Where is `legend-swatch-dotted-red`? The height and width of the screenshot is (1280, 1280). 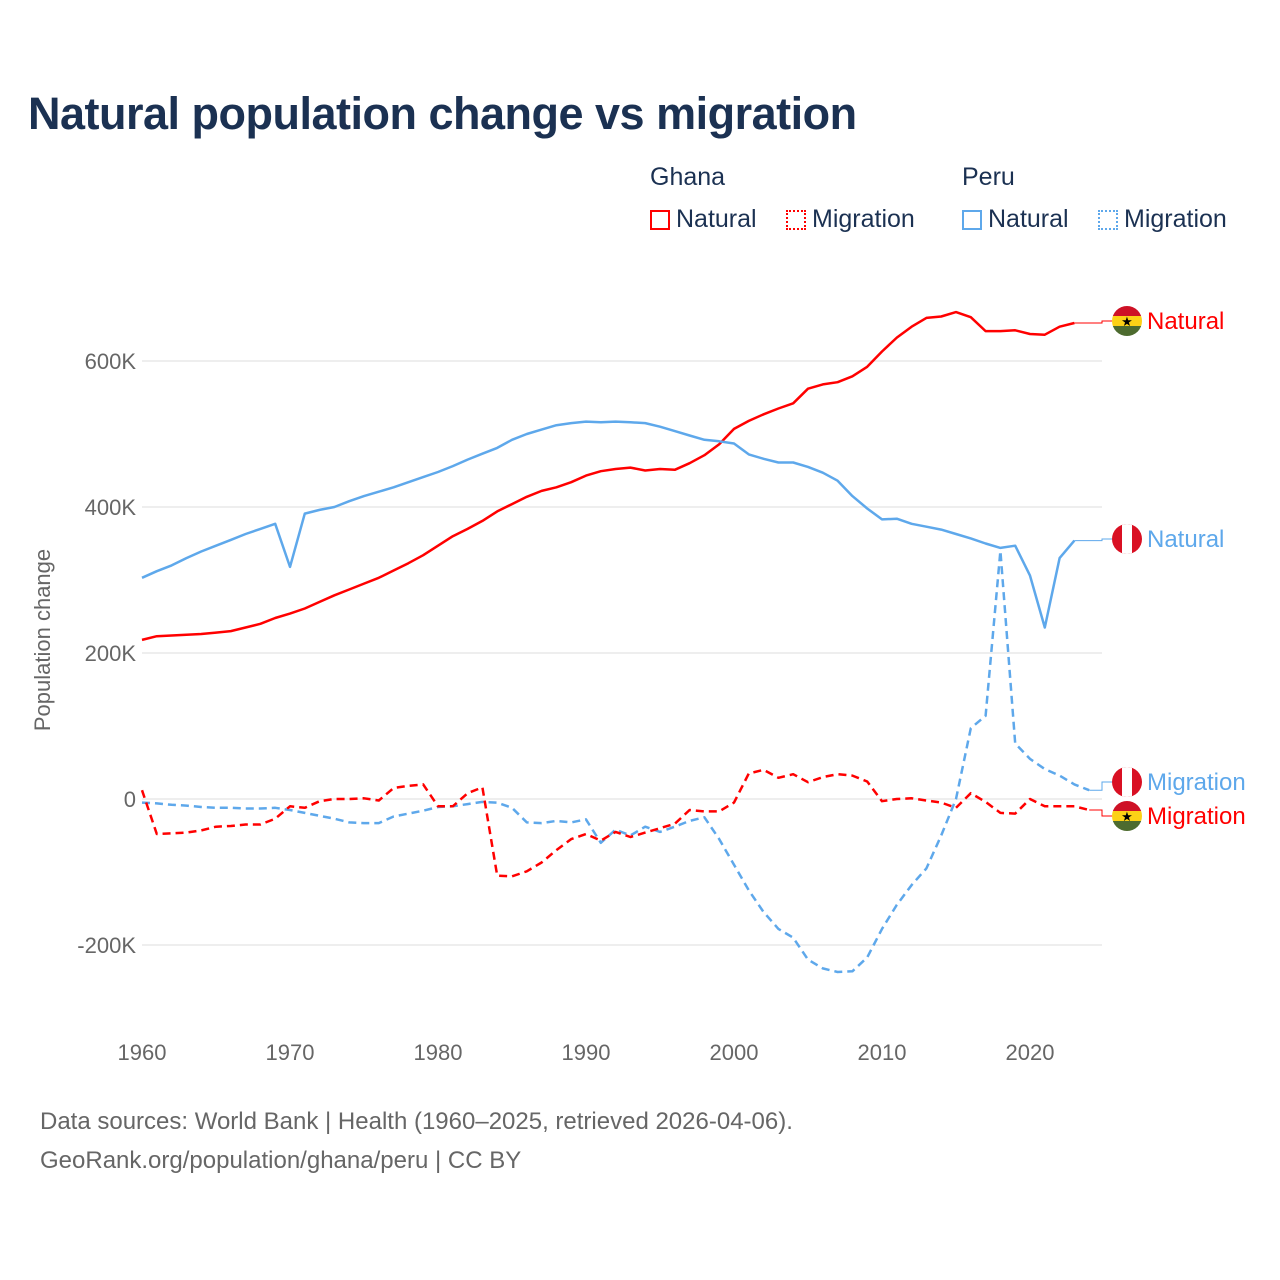
legend-swatch-dotted-red is located at coordinates (796, 219).